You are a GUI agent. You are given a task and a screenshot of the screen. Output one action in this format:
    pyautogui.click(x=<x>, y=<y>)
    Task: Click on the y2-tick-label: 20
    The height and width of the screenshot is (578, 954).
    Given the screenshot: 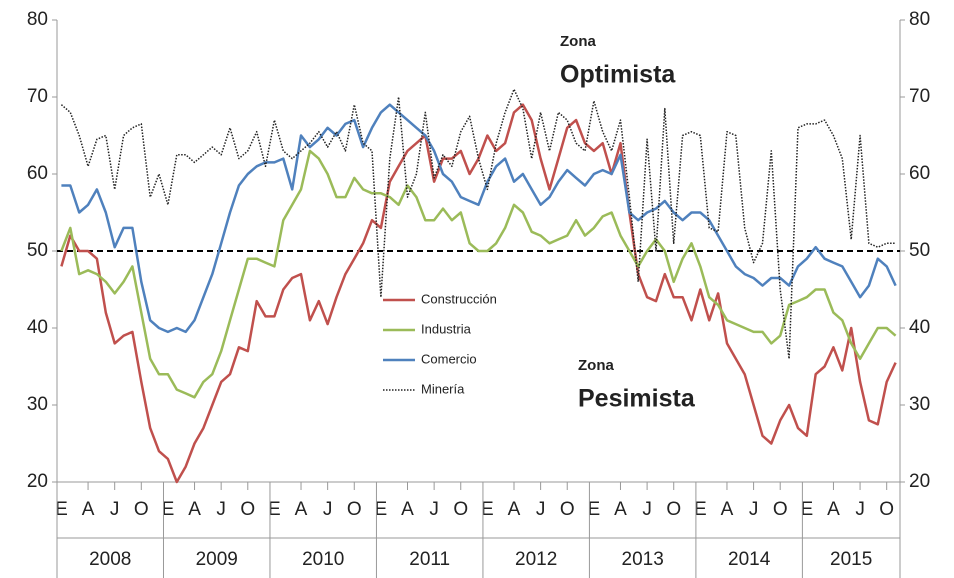 What is the action you would take?
    pyautogui.click(x=919, y=481)
    